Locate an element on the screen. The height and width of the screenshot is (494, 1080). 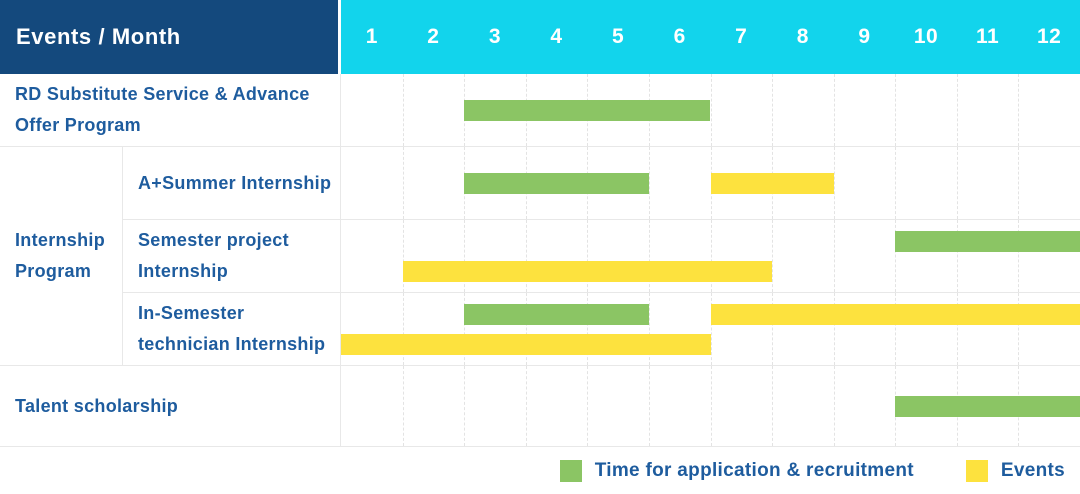
legend-label: Events is located at coordinates (1032, 470).